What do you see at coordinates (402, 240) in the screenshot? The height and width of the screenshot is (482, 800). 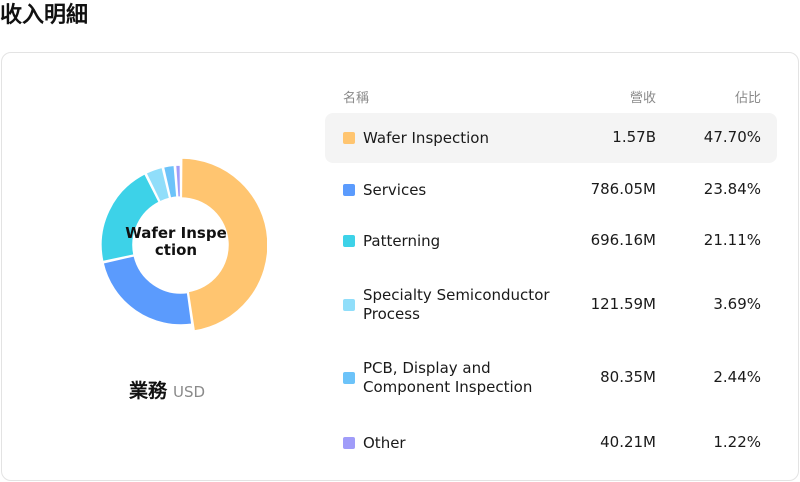 I see `row-name: Patterning` at bounding box center [402, 240].